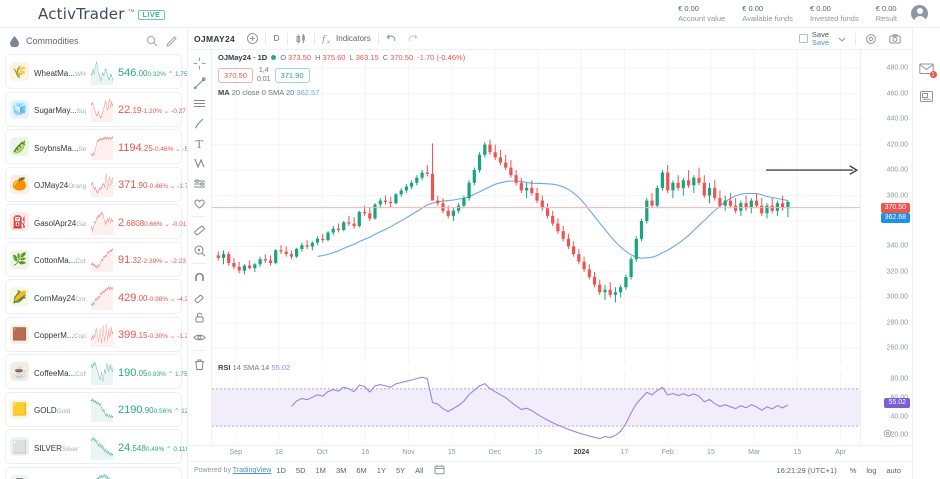 This screenshot has height=479, width=940. Describe the element at coordinates (200, 123) in the screenshot. I see `brush-icon` at that location.